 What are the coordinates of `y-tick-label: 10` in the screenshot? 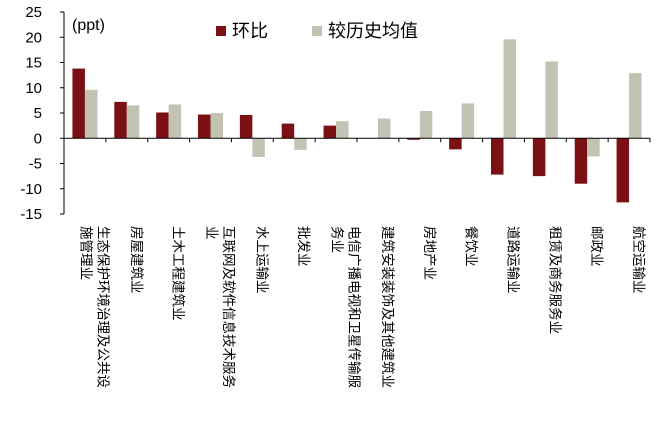 It's located at (33, 88).